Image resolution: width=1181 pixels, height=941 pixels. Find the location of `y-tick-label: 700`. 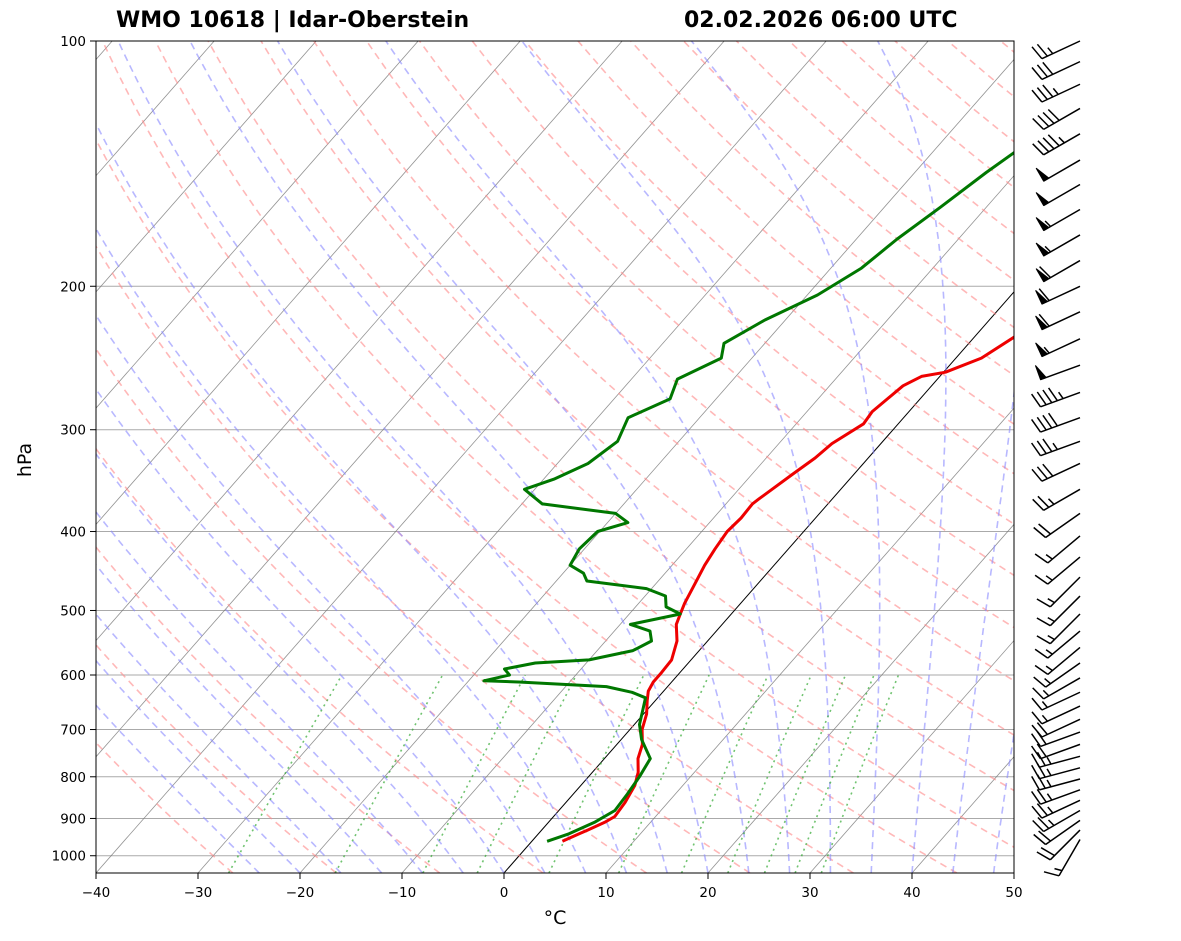

y-tick-label: 700 is located at coordinates (73, 731).